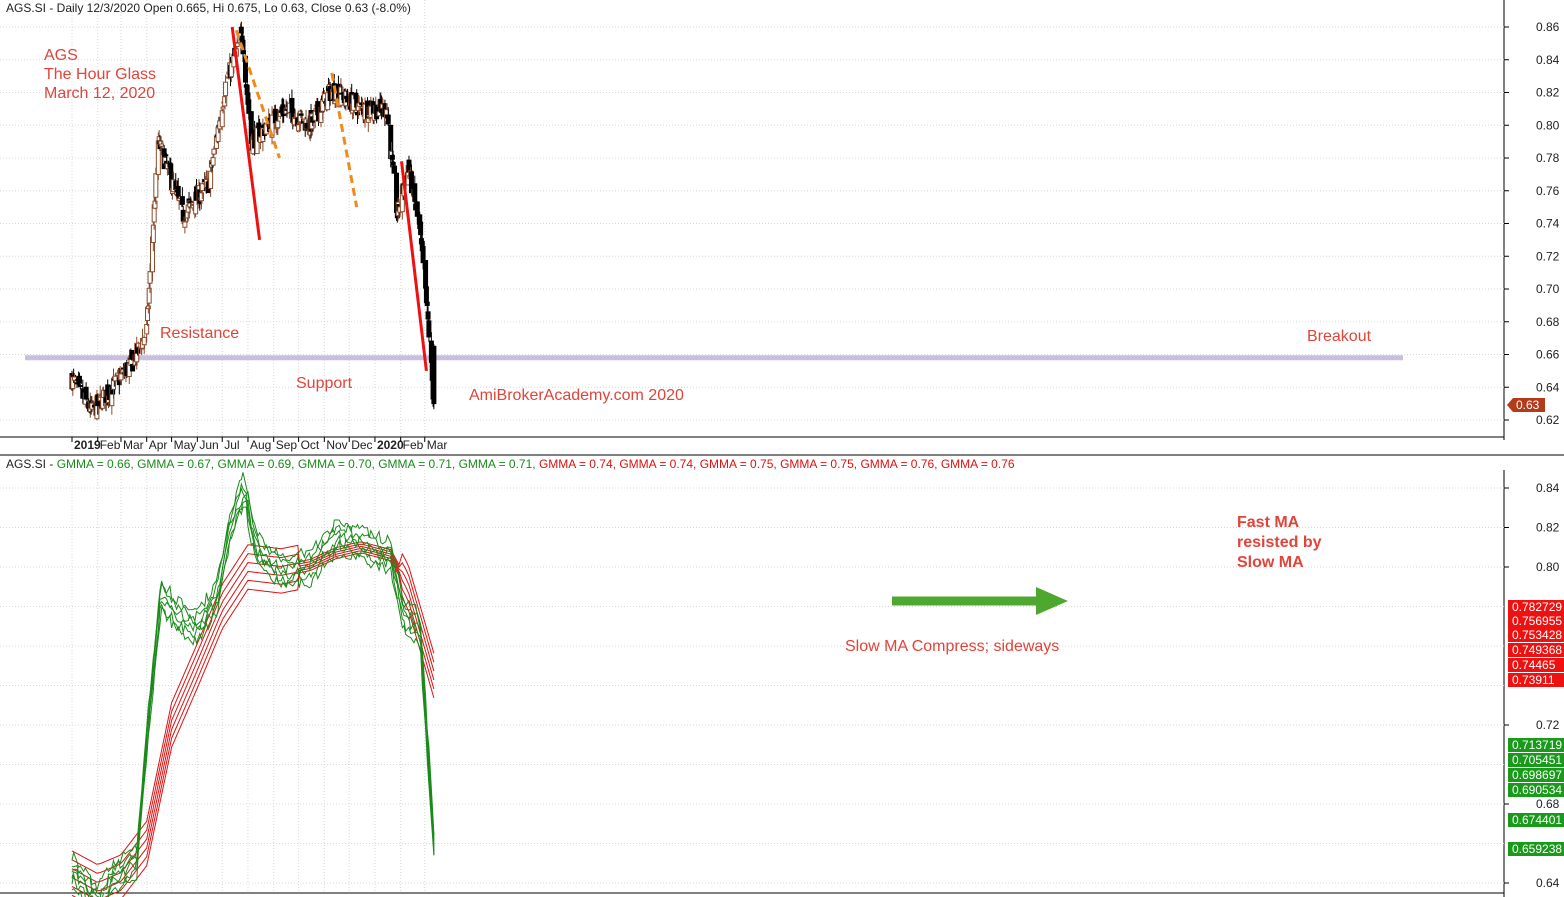 The width and height of the screenshot is (1564, 897). I want to click on annotation-fast-ma-2: resisted by, so click(1279, 542).